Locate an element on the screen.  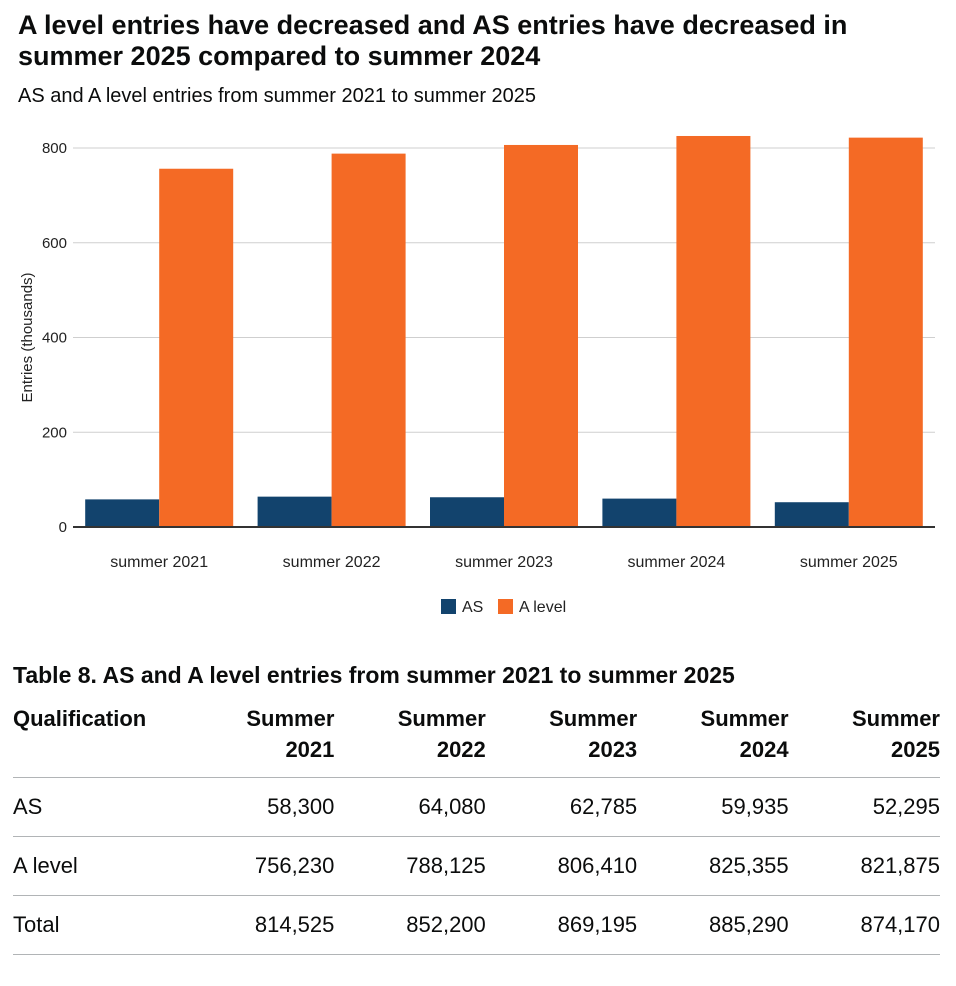
table-cell: 52,295 is located at coordinates (864, 807).